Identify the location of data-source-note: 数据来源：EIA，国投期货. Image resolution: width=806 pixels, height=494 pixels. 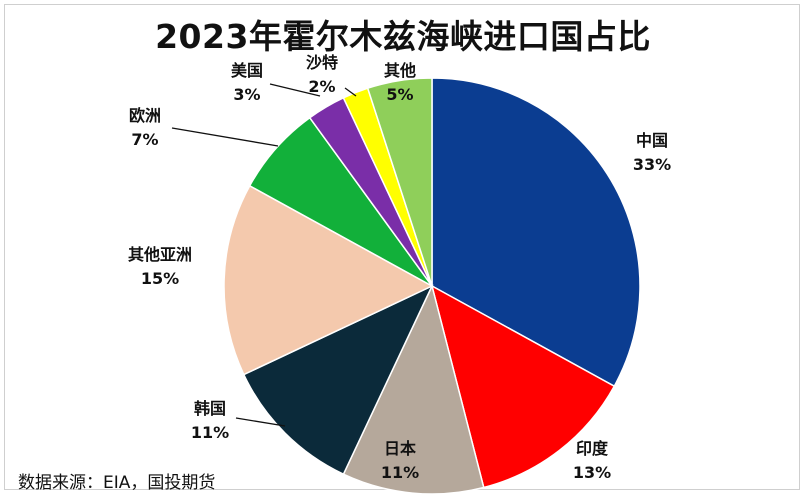
(117, 483).